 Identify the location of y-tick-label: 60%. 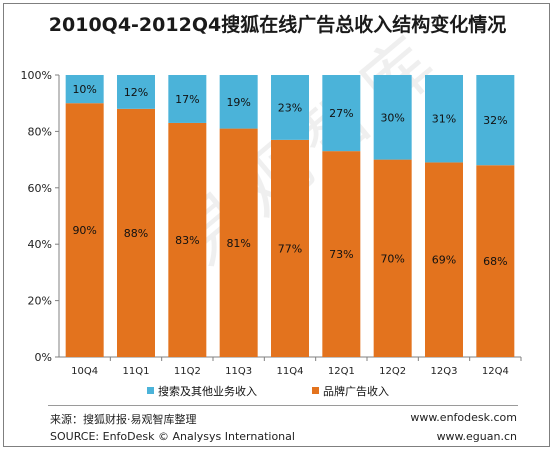
(40, 188).